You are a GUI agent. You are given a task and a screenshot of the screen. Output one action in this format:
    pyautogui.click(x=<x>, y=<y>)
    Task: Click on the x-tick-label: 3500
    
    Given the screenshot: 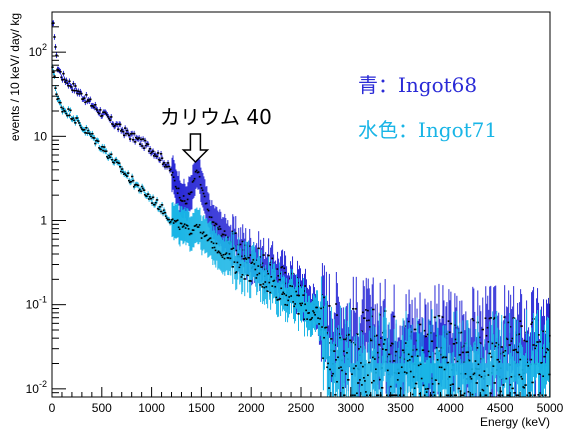 What is the action you would take?
    pyautogui.click(x=400, y=408)
    